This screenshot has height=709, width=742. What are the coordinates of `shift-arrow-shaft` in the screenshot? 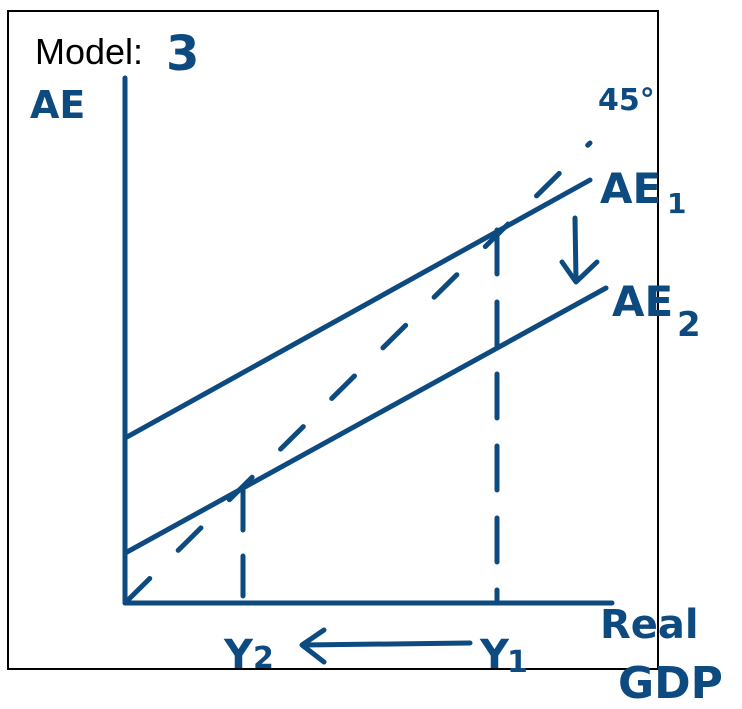 It's located at (575, 249).